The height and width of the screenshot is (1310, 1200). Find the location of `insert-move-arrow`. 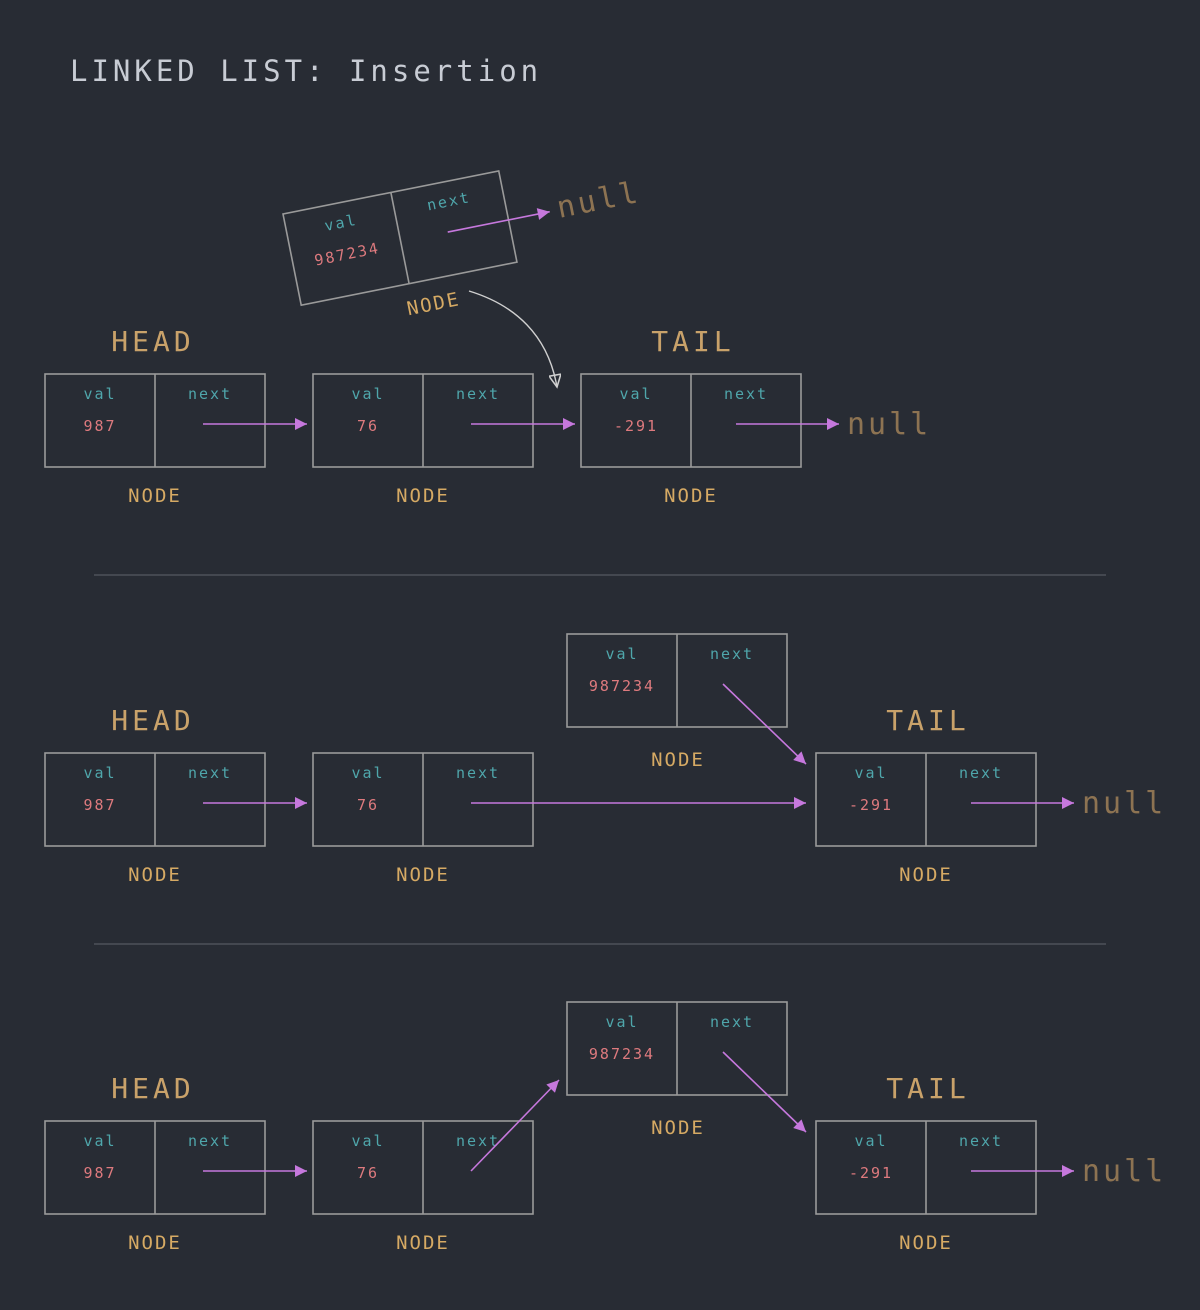

insert-move-arrow is located at coordinates (512, 338).